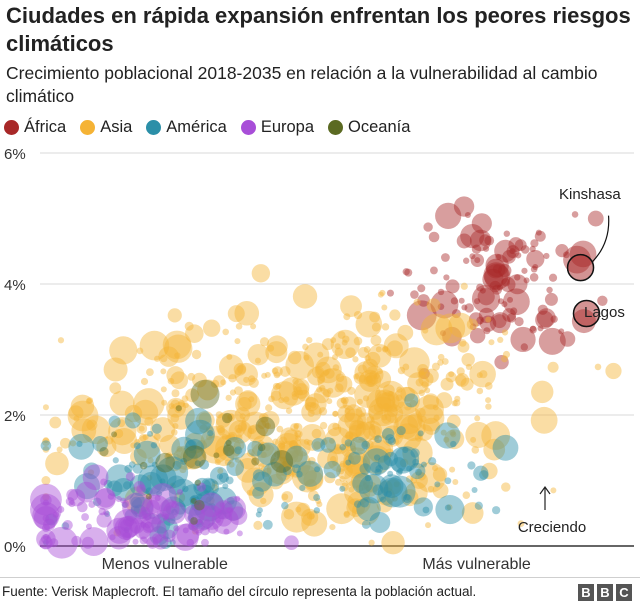  What do you see at coordinates (552, 527) in the screenshot?
I see `growth-annotation: Creciendo` at bounding box center [552, 527].